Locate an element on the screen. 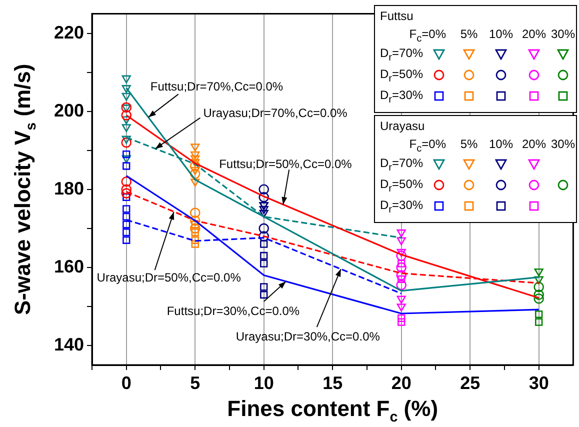 This screenshot has width=579, height=427. y-tick-label: 200 is located at coordinates (69, 110).